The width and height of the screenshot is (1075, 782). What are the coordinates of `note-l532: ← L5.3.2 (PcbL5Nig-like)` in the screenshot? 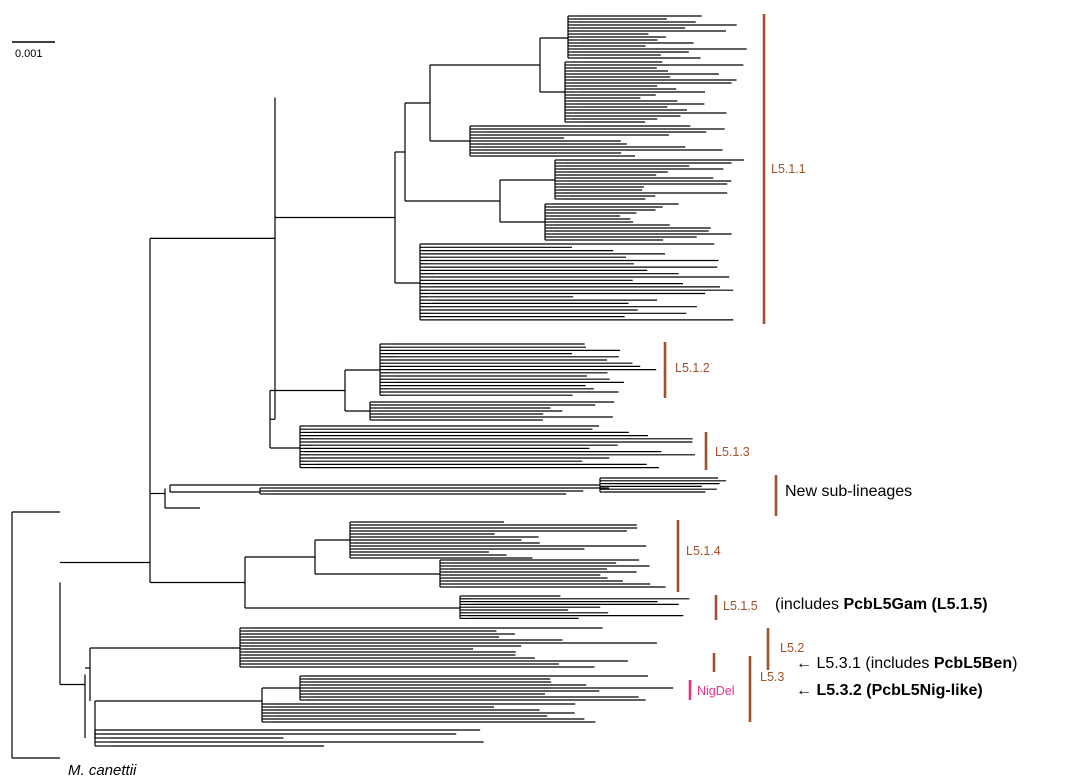 It's located at (889, 690).